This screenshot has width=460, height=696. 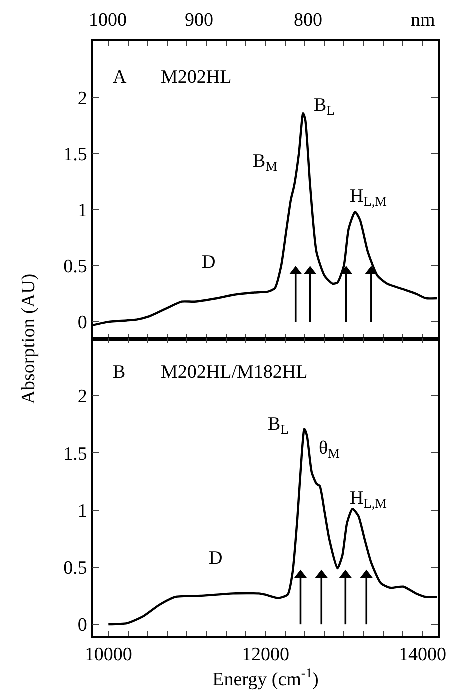 I want to click on annotation: A, so click(x=120, y=77).